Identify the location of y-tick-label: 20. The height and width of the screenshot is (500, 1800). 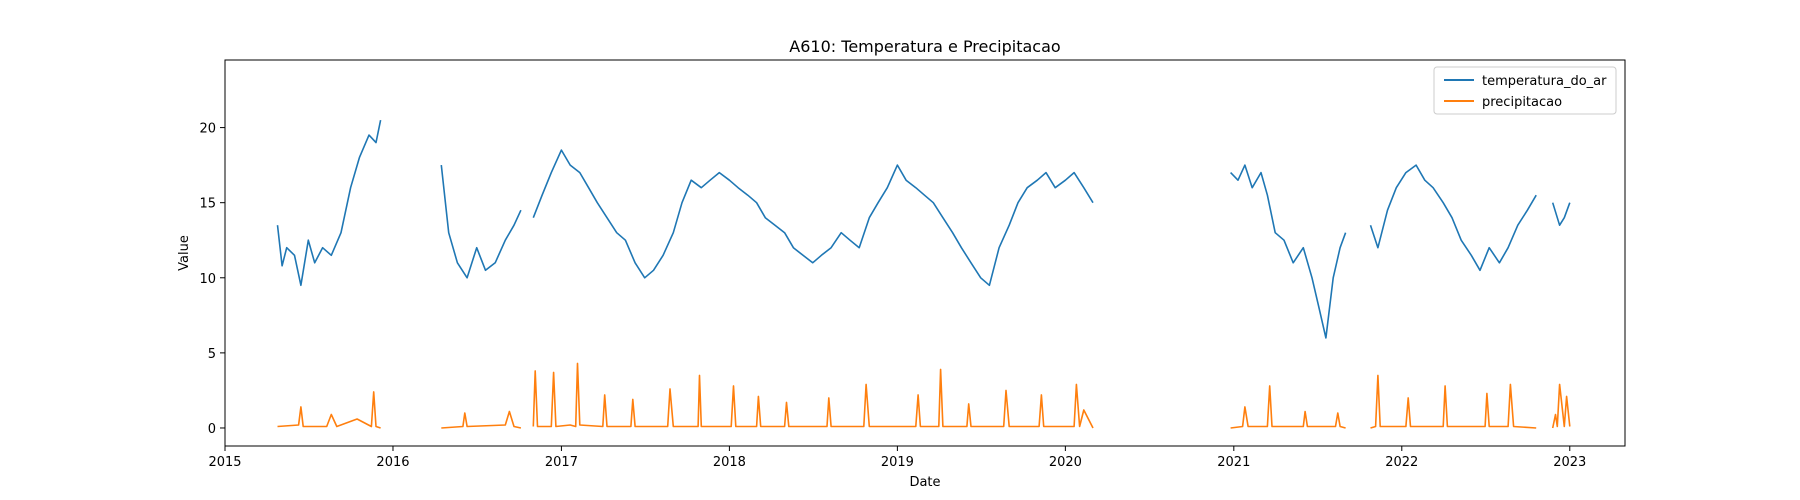
(207, 129).